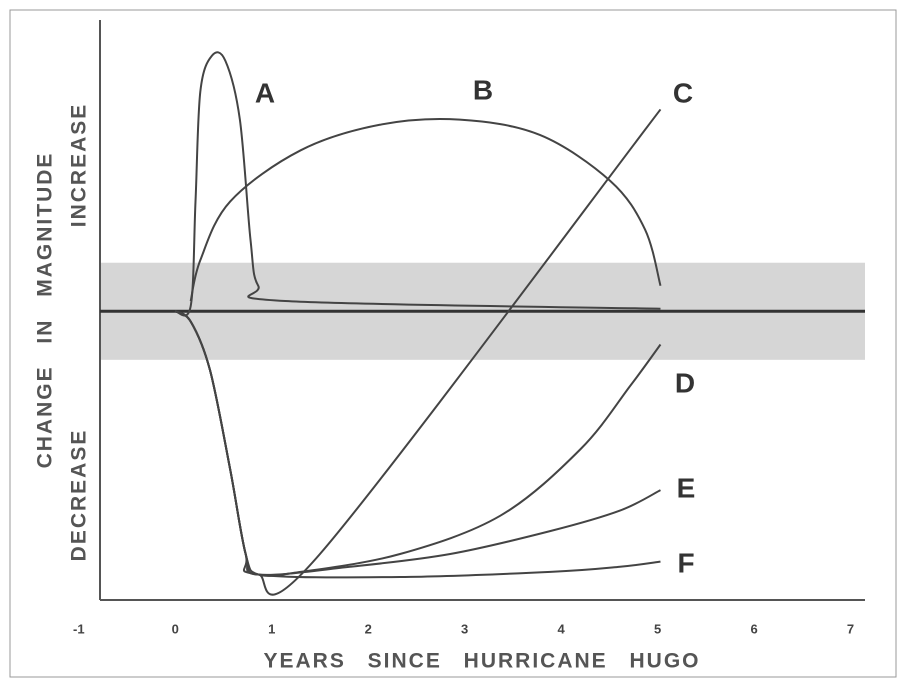 The height and width of the screenshot is (685, 906). I want to click on curve-label: E, so click(686, 487).